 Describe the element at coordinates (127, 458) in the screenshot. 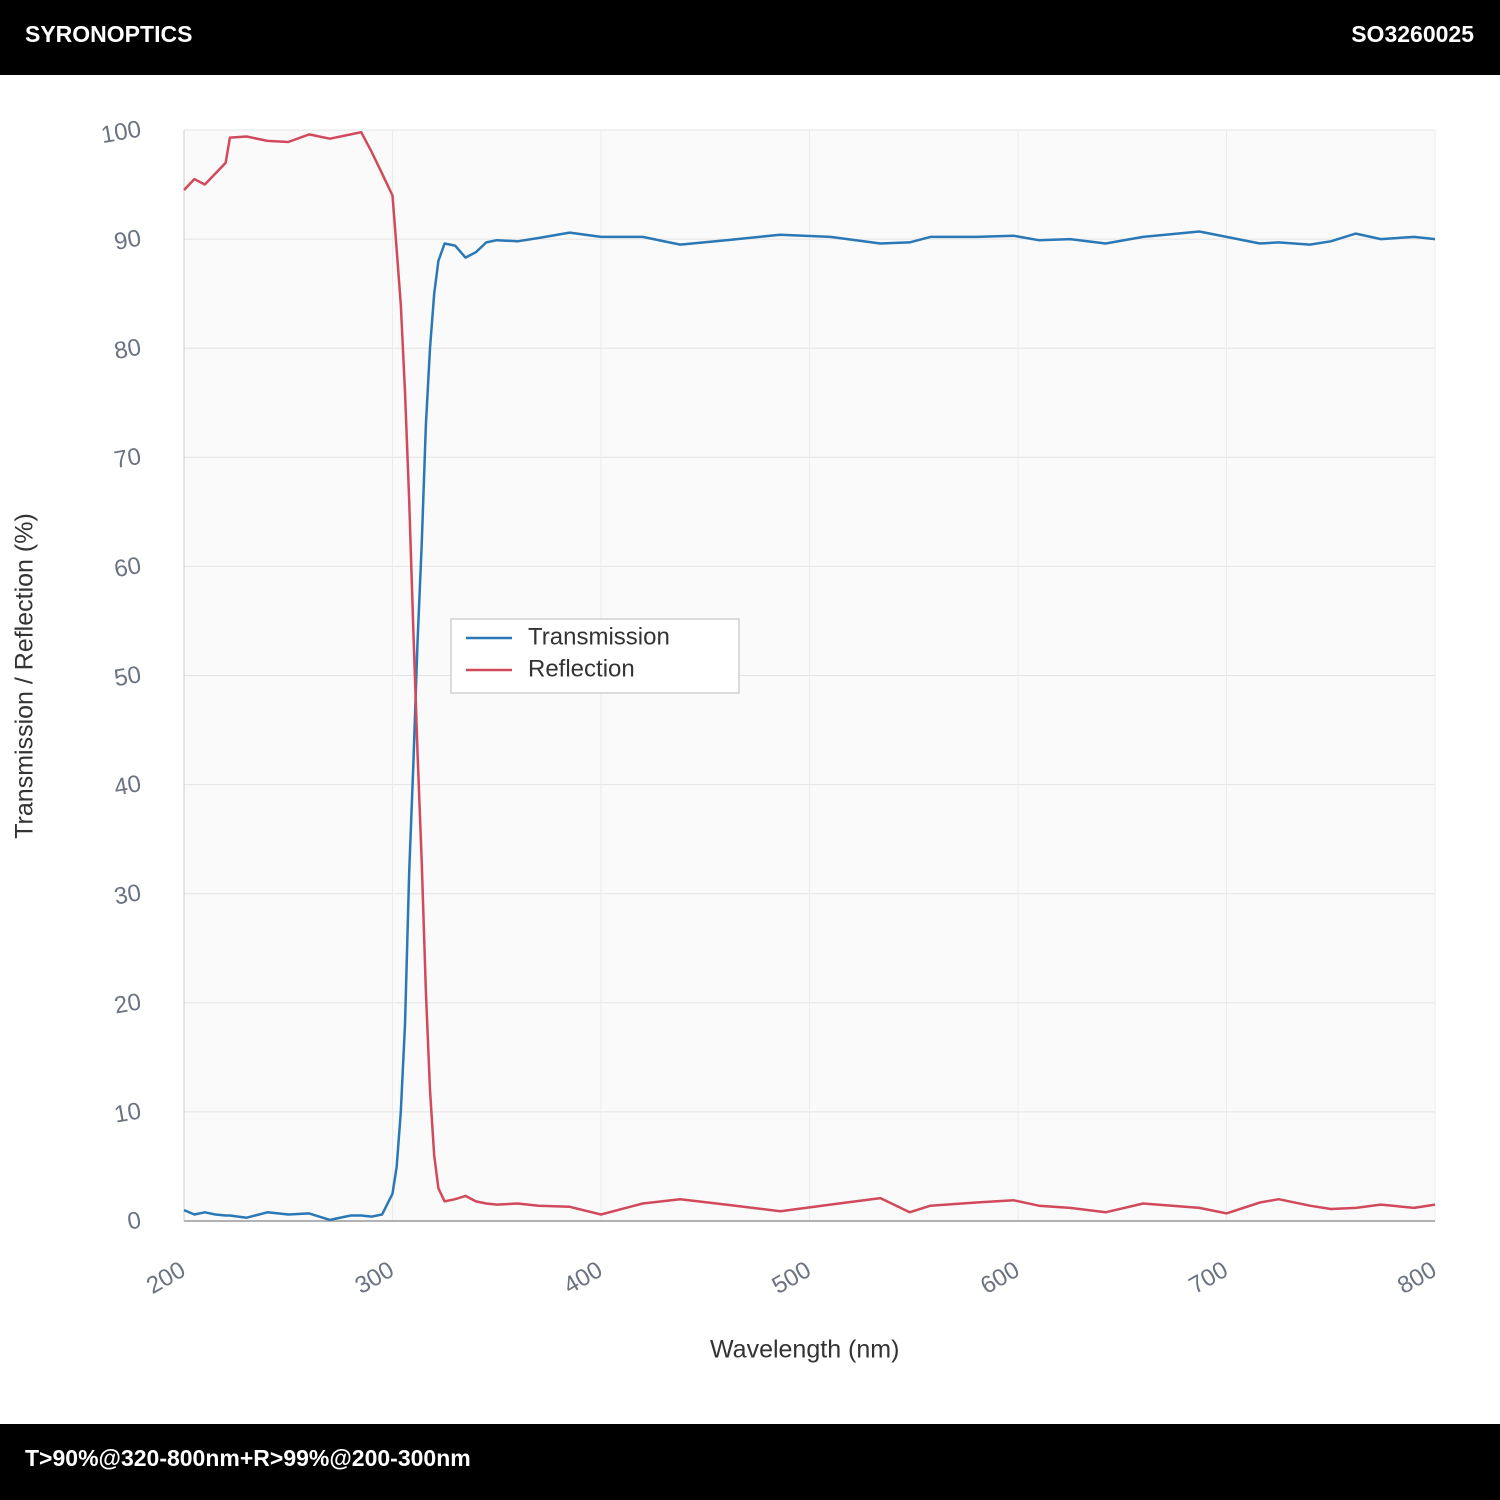

I see `y-tick-label: 70` at that location.